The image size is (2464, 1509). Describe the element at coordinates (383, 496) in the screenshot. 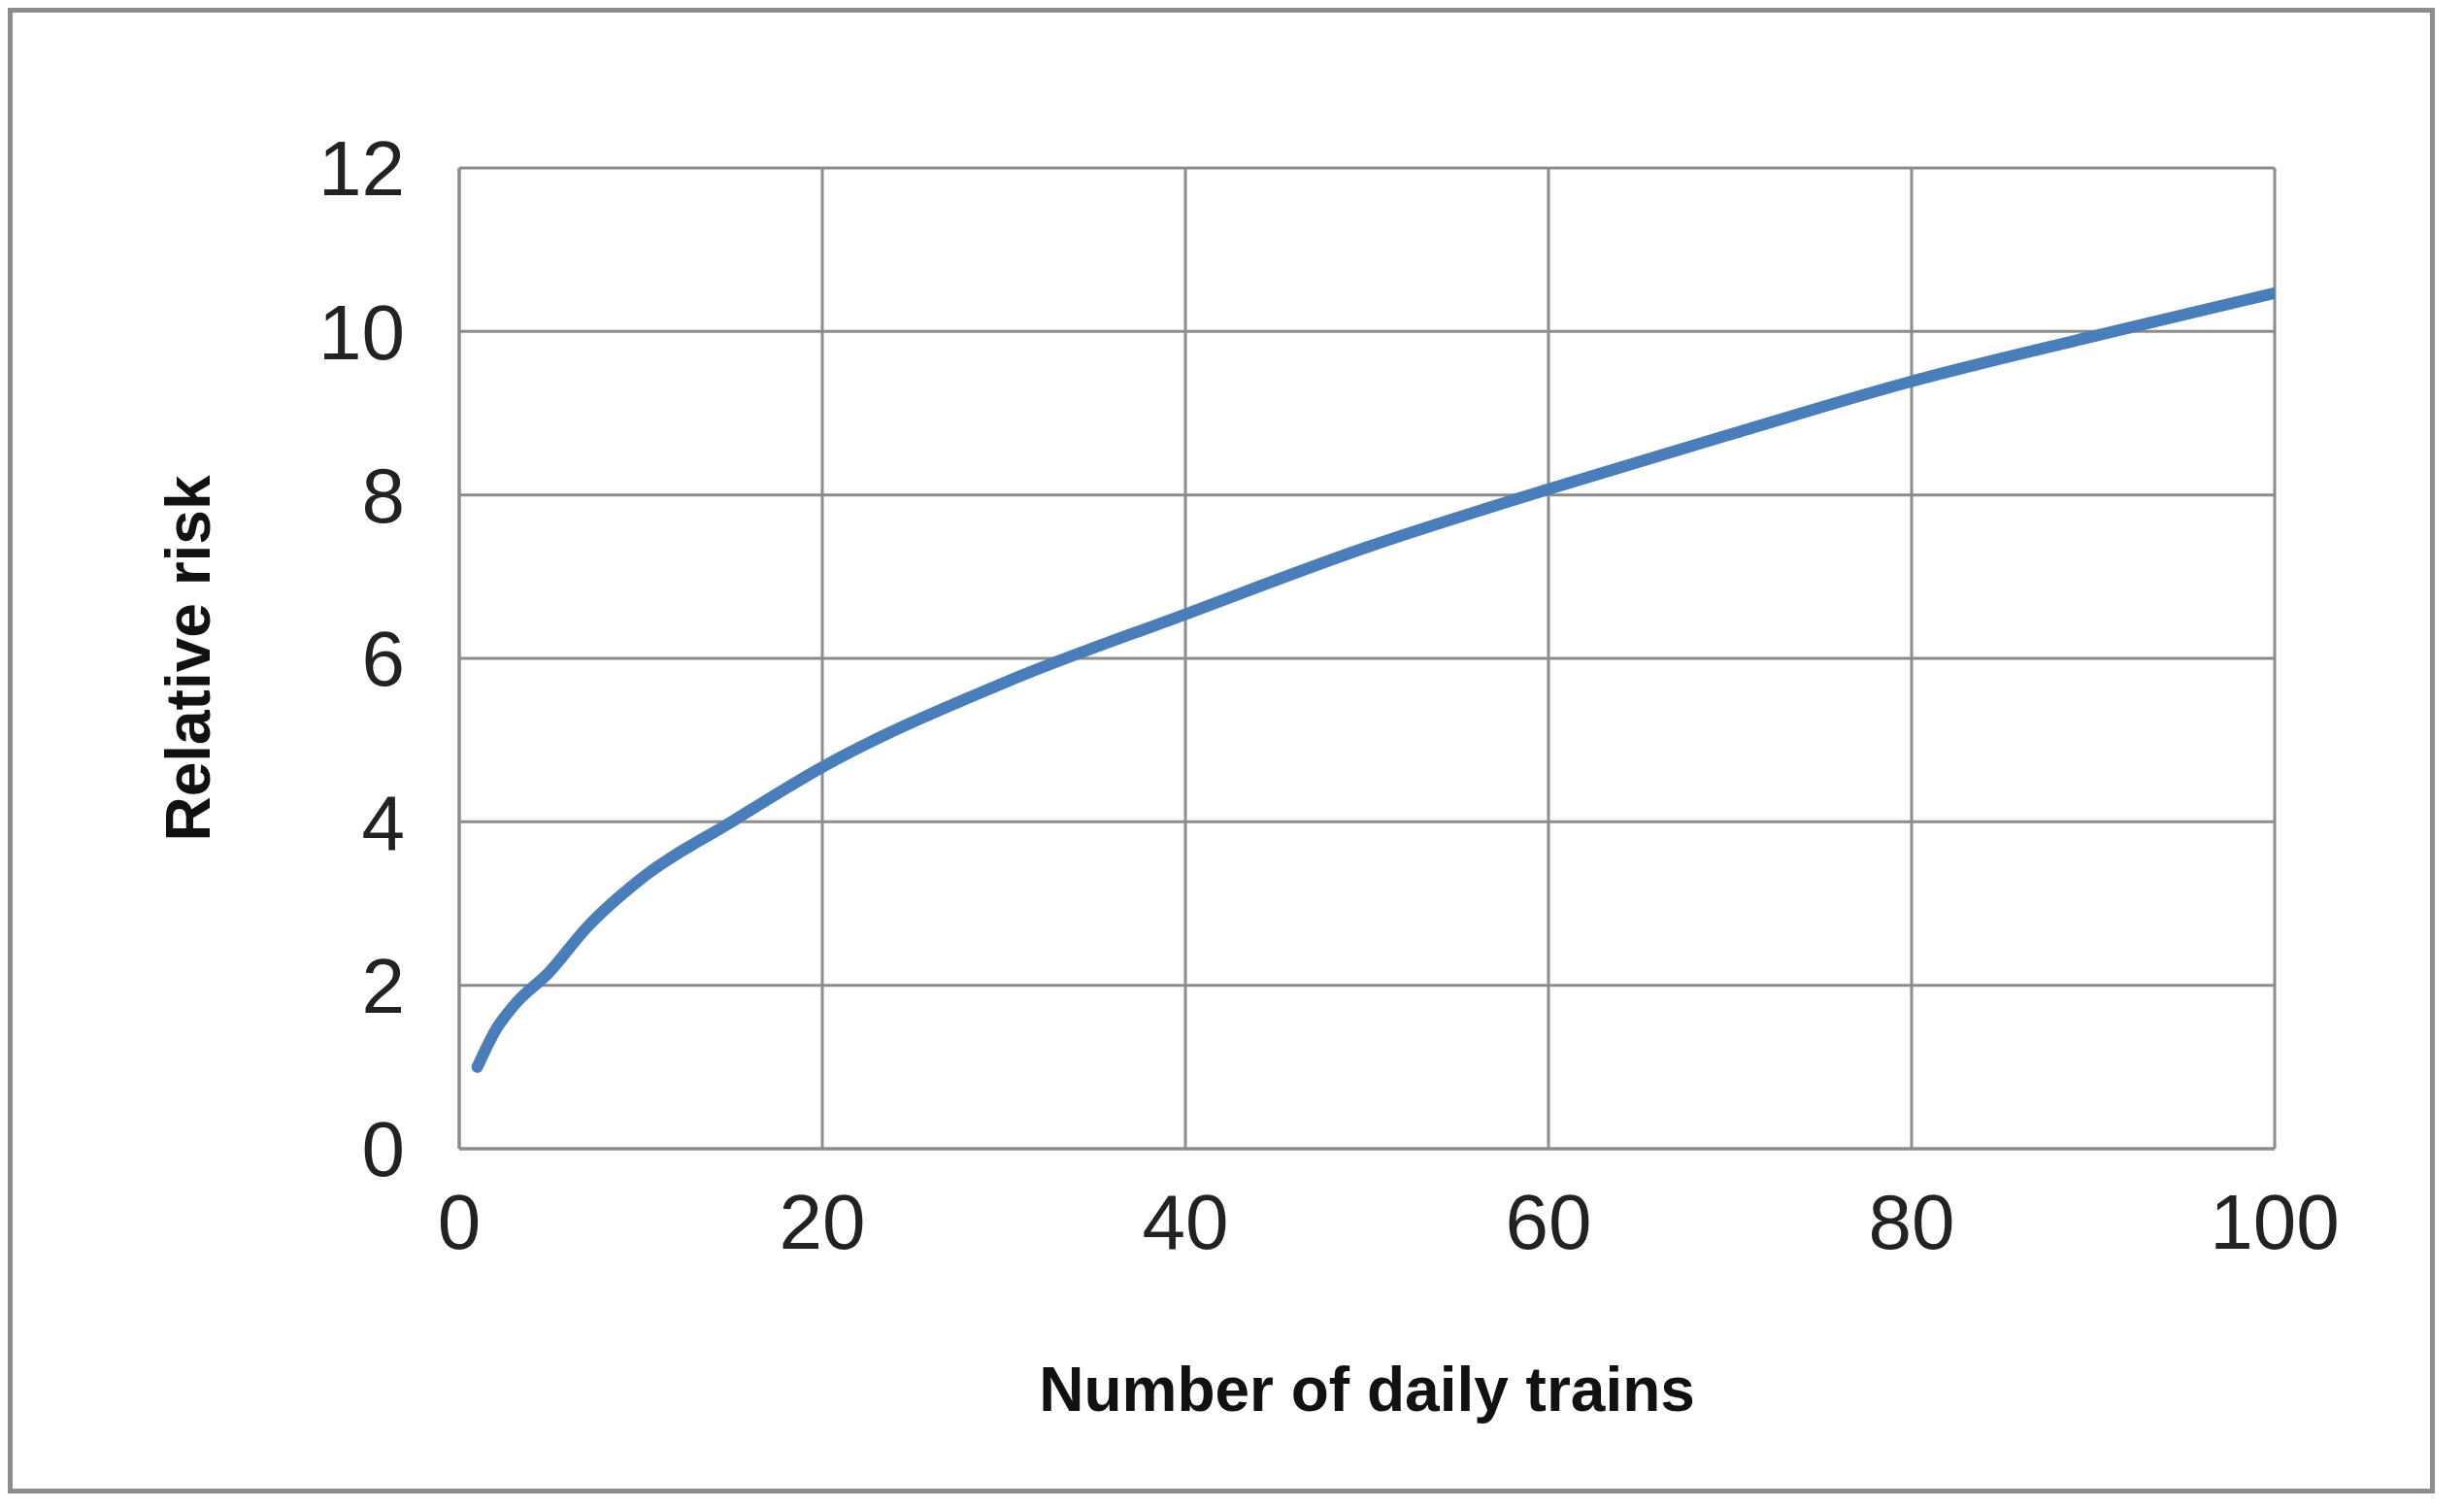

I see `y-tick-label: 8` at that location.